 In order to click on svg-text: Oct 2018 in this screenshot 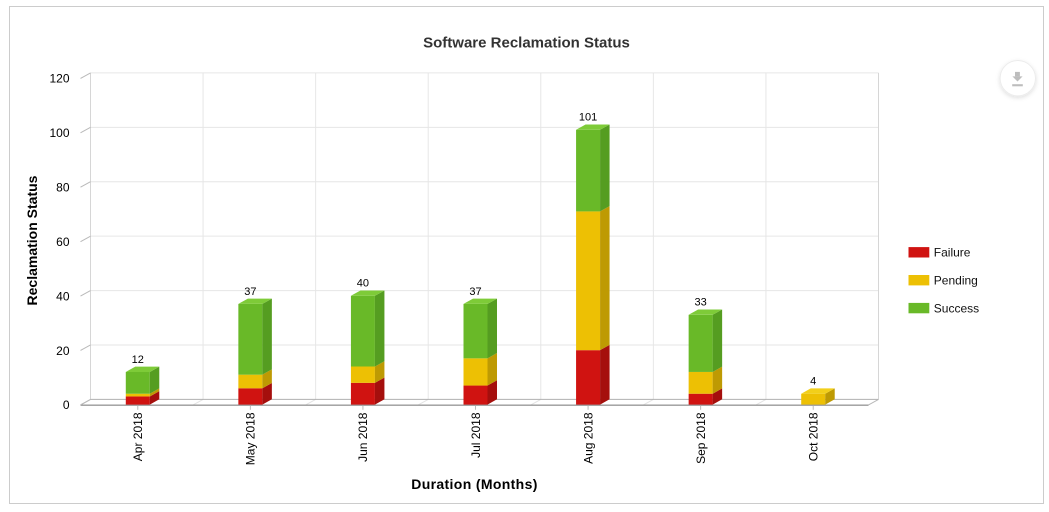, I will do `click(814, 436)`.